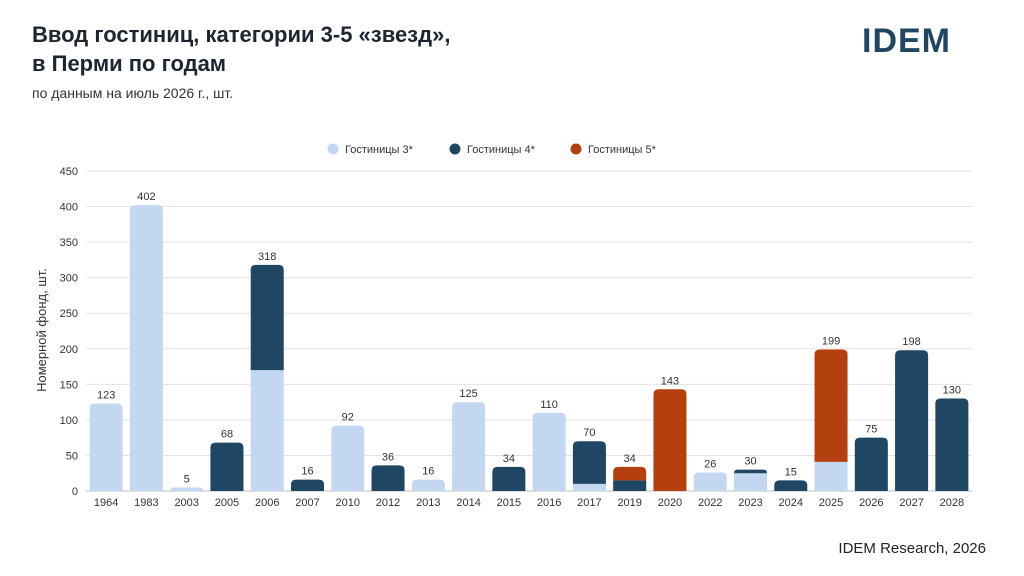 This screenshot has height=576, width=1024. Describe the element at coordinates (622, 150) in the screenshot. I see `legend-label: Гостиницы 5*` at that location.